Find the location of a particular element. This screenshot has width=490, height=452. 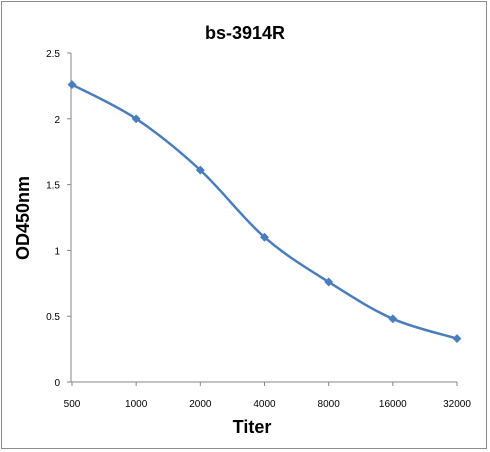

x-tick-label: 4000 is located at coordinates (264, 404).